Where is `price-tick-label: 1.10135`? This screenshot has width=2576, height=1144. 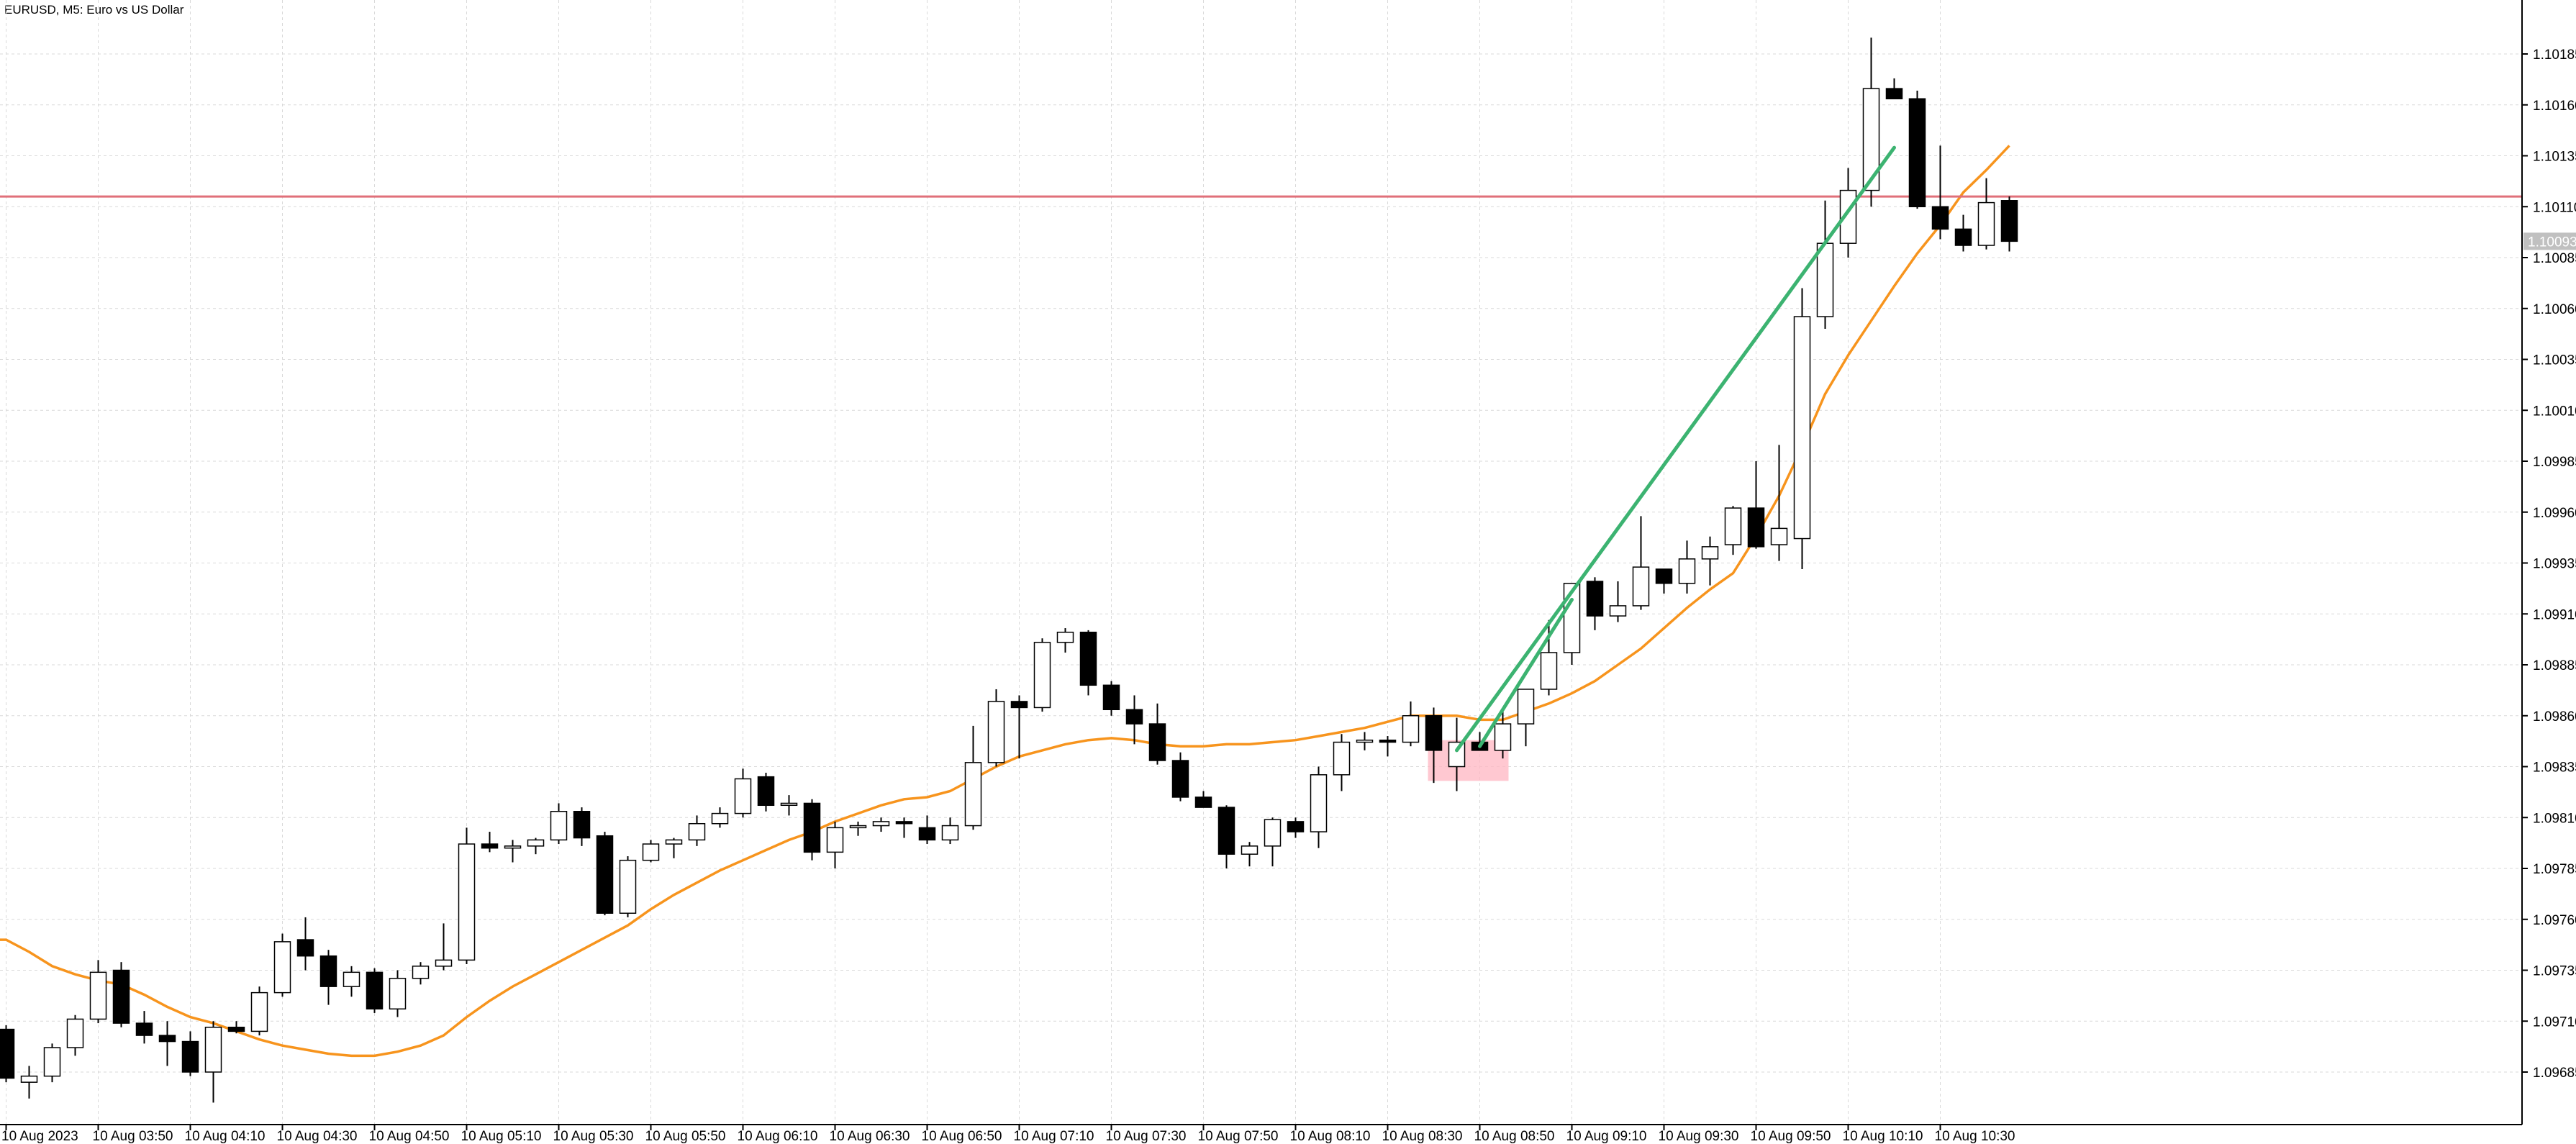
price-tick-label: 1.10135 is located at coordinates (2554, 157).